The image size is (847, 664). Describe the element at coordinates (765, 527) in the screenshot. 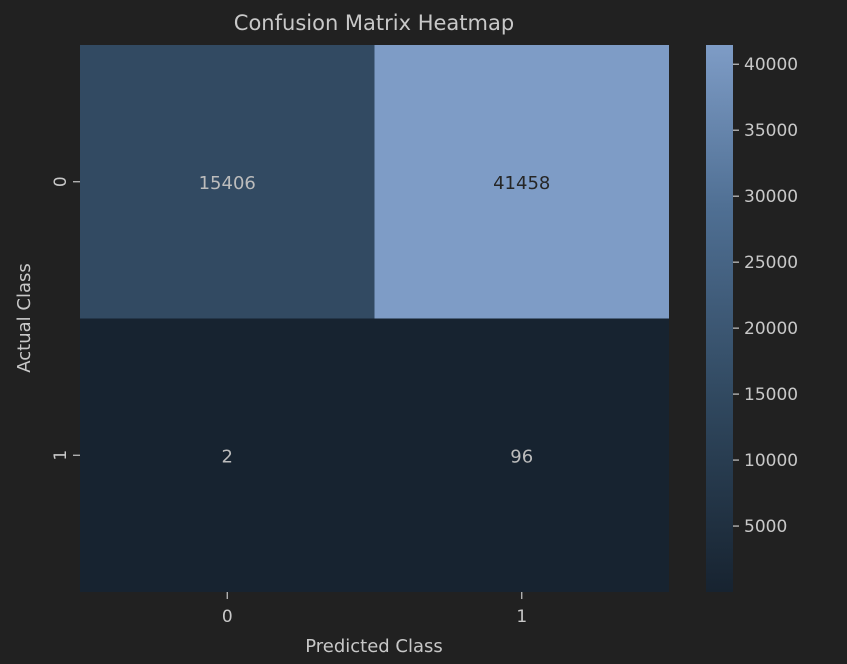

I see `colorbar-tick-label-0: 5000` at that location.